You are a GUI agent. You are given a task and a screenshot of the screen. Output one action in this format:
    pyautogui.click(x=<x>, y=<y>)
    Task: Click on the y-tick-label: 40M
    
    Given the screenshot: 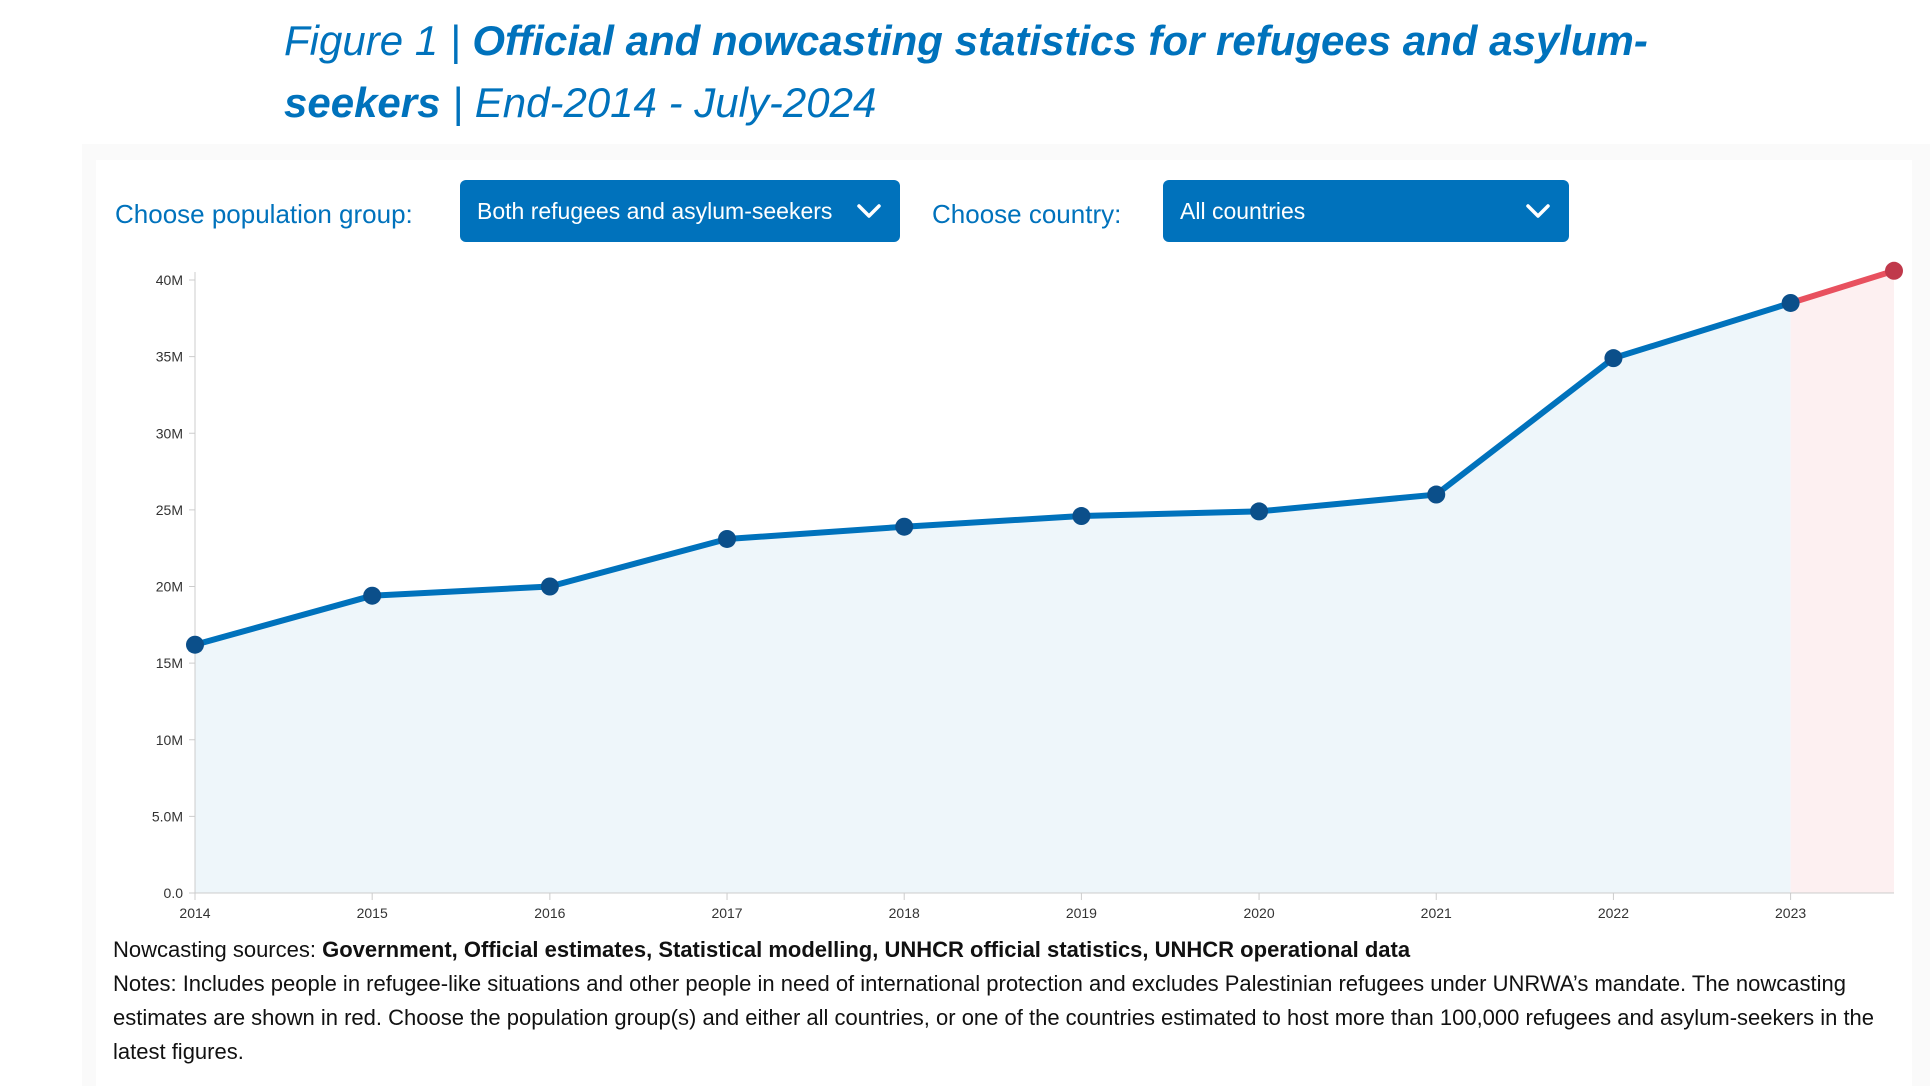 What is the action you would take?
    pyautogui.click(x=169, y=280)
    